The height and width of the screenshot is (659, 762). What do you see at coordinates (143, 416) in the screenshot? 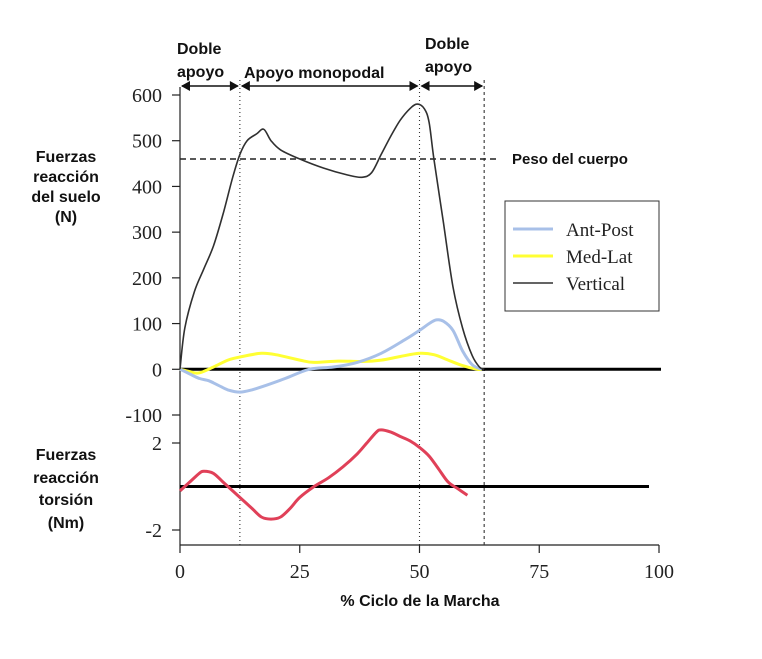
I see `upper-ytick-label-100: -100` at bounding box center [143, 416].